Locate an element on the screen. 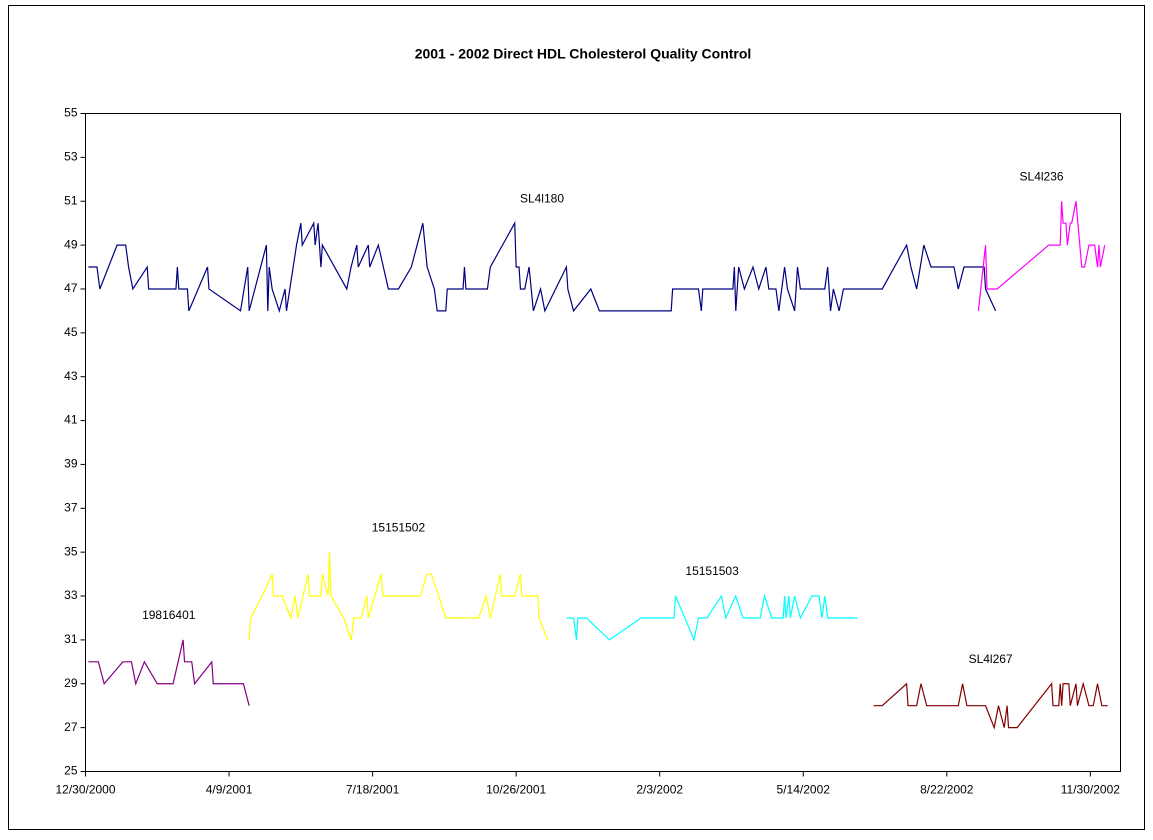  x-tick-label: 8/22/2002 is located at coordinates (947, 790).